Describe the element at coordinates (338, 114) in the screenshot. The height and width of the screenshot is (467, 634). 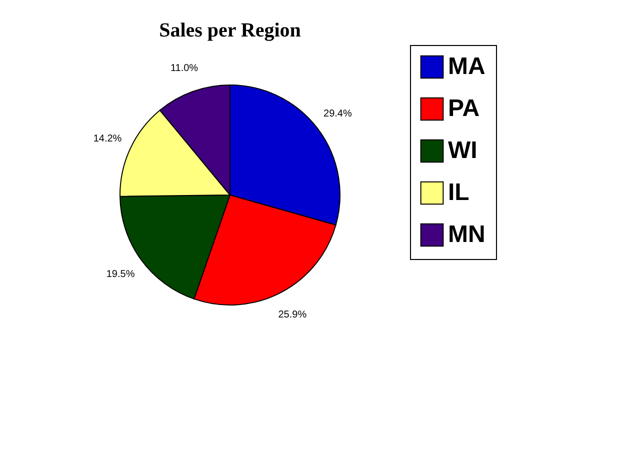
I see `data-label: 29.4%` at that location.